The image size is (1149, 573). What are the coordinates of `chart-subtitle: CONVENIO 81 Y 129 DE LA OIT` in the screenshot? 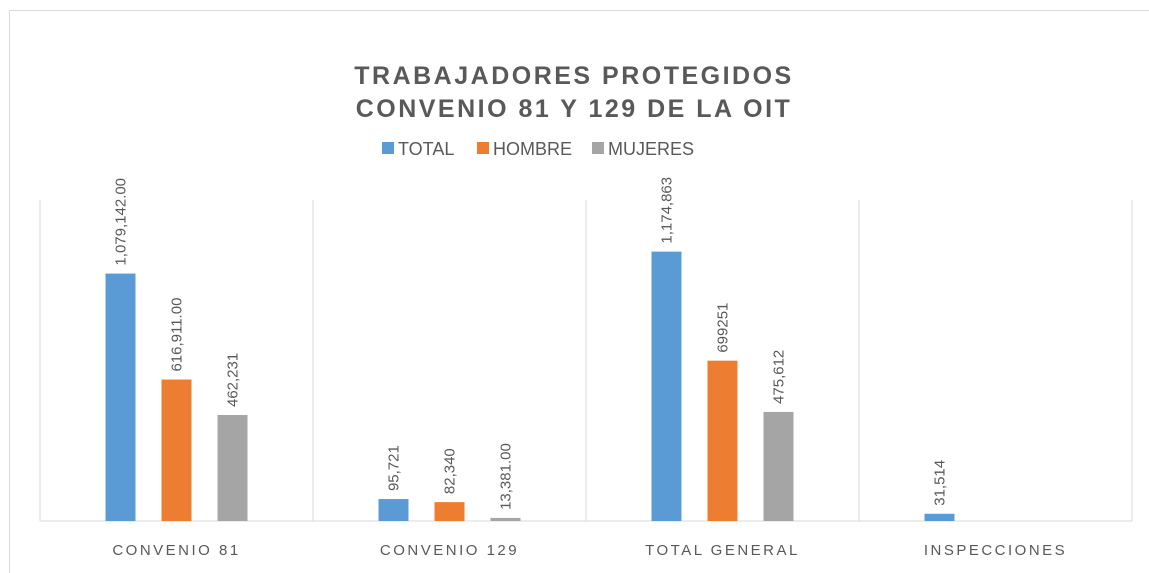 It's located at (574, 109).